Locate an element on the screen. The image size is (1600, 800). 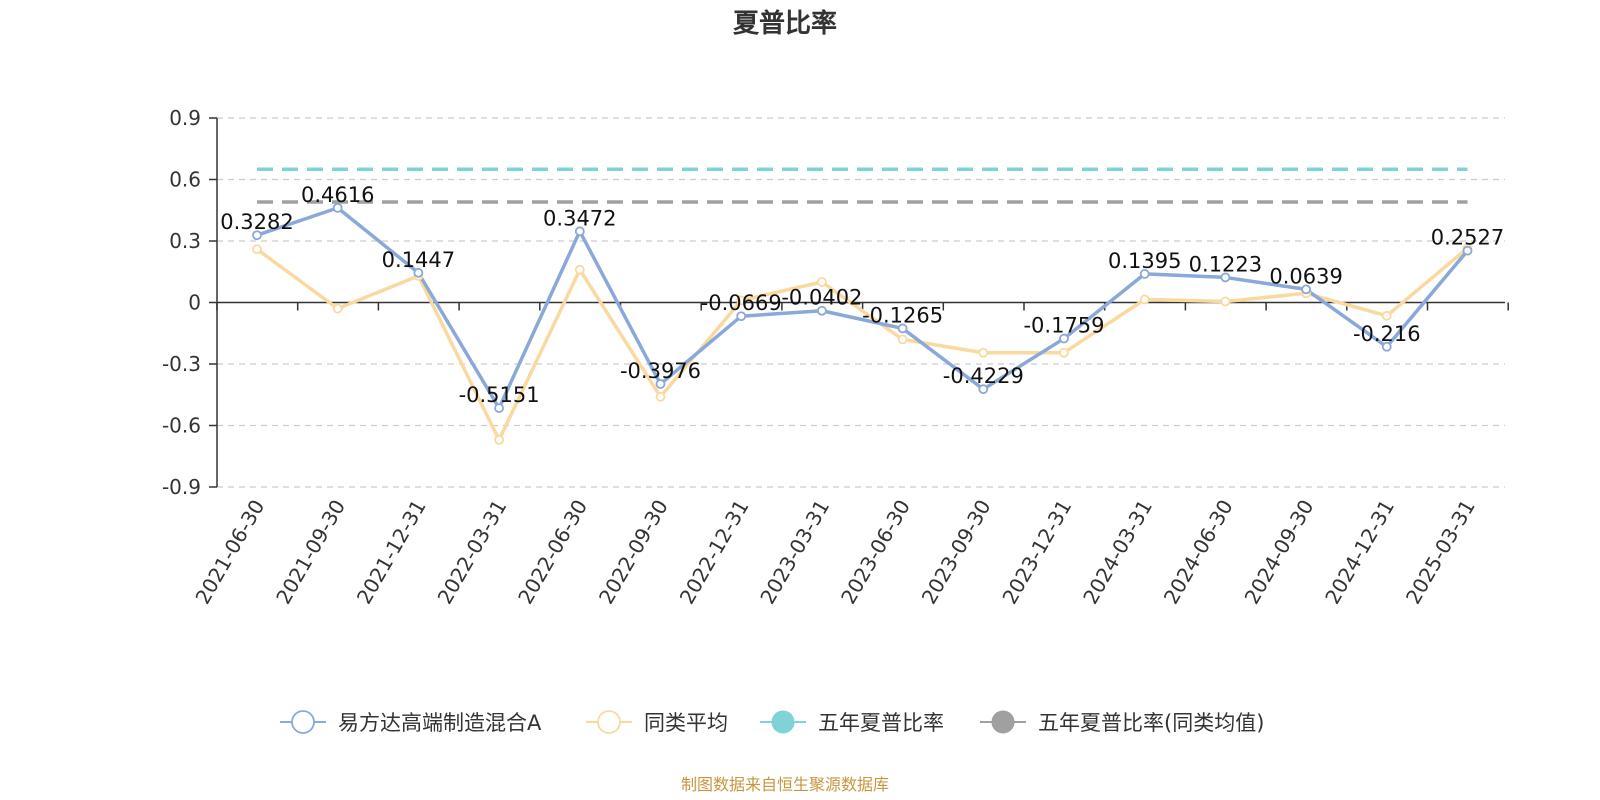
x-tick-label: 2022-09-30 is located at coordinates (633, 552).